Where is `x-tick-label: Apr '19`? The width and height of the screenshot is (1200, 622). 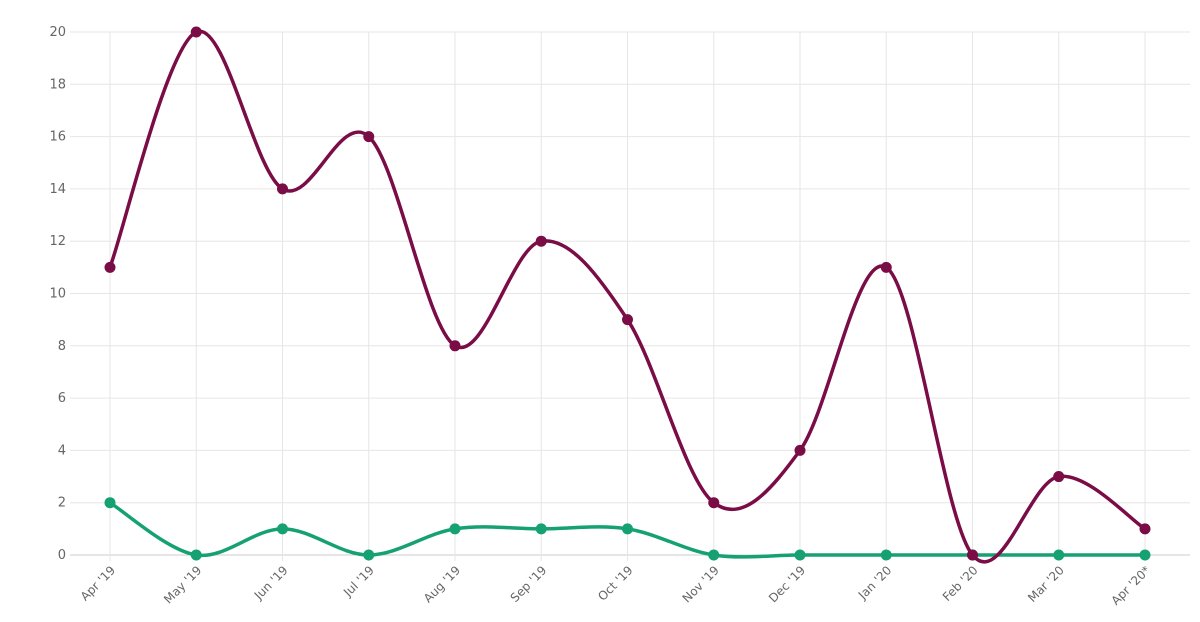
x-tick-label: Apr '19 is located at coordinates (98, 583).